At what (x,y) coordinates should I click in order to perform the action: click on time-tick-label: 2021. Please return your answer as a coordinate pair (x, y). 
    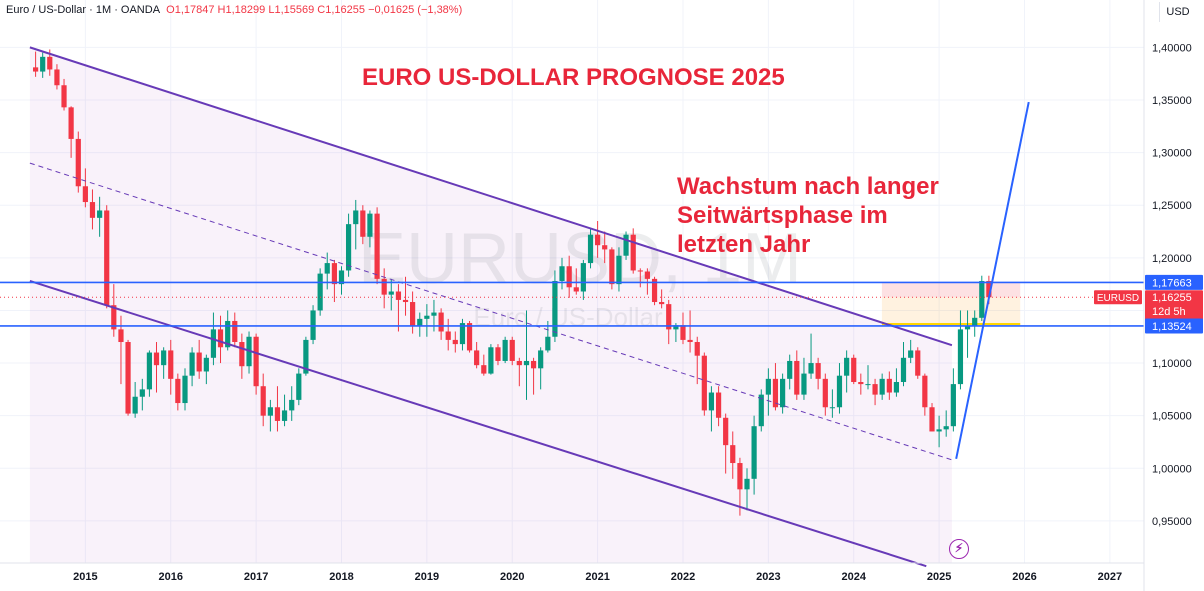
    Looking at the image, I should click on (597, 577).